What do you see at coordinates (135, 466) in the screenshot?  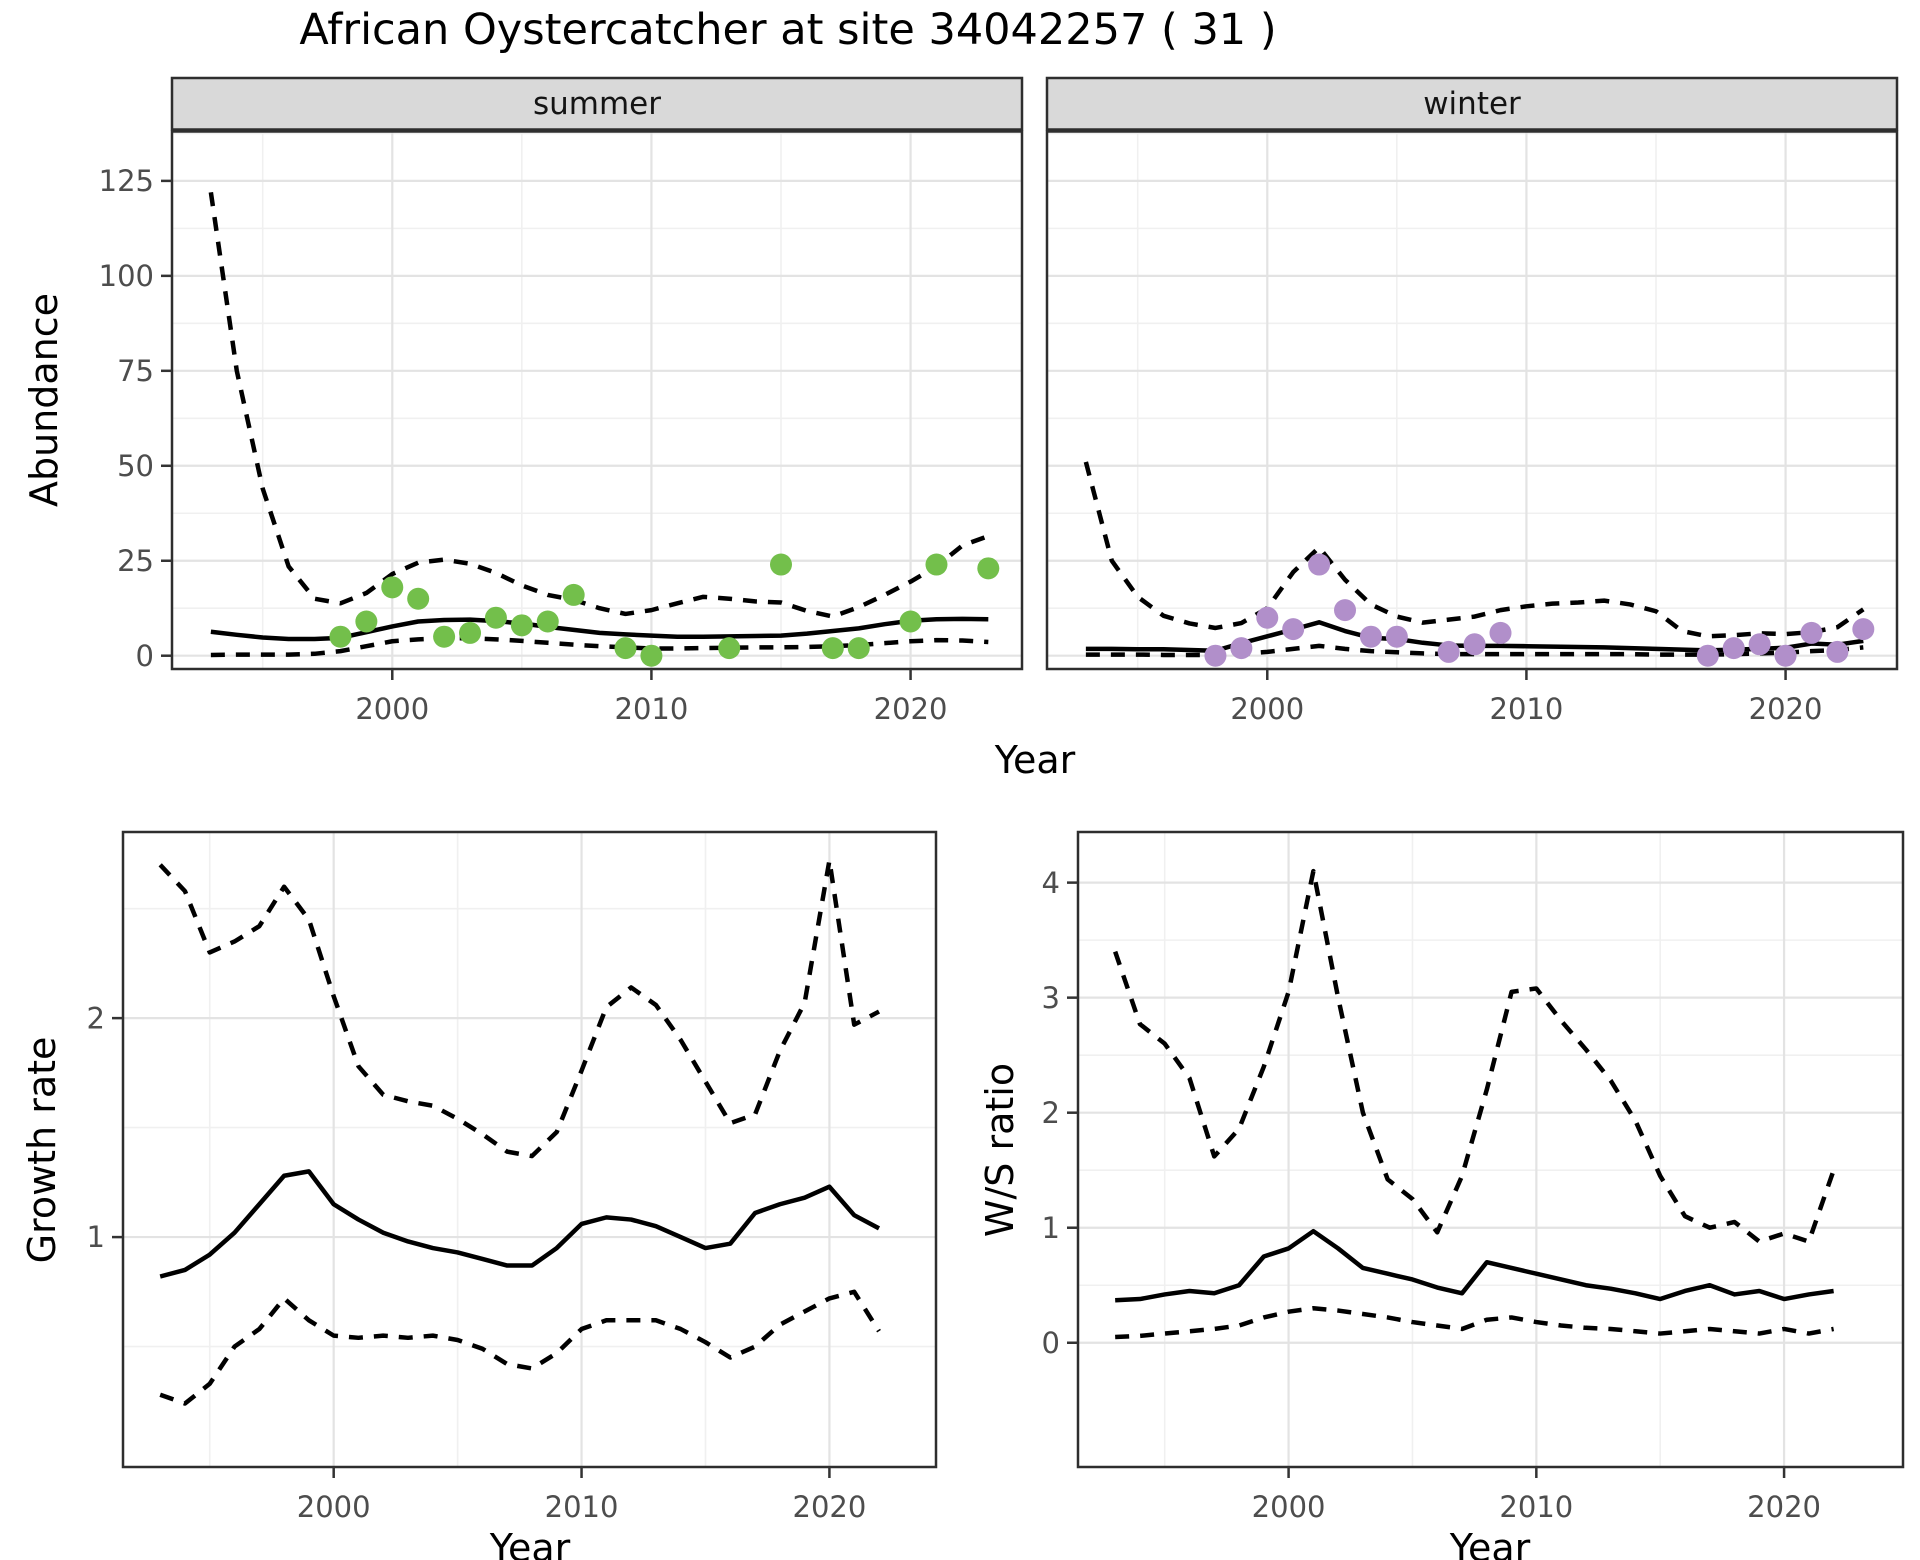 I see `y-tick-label: 50` at bounding box center [135, 466].